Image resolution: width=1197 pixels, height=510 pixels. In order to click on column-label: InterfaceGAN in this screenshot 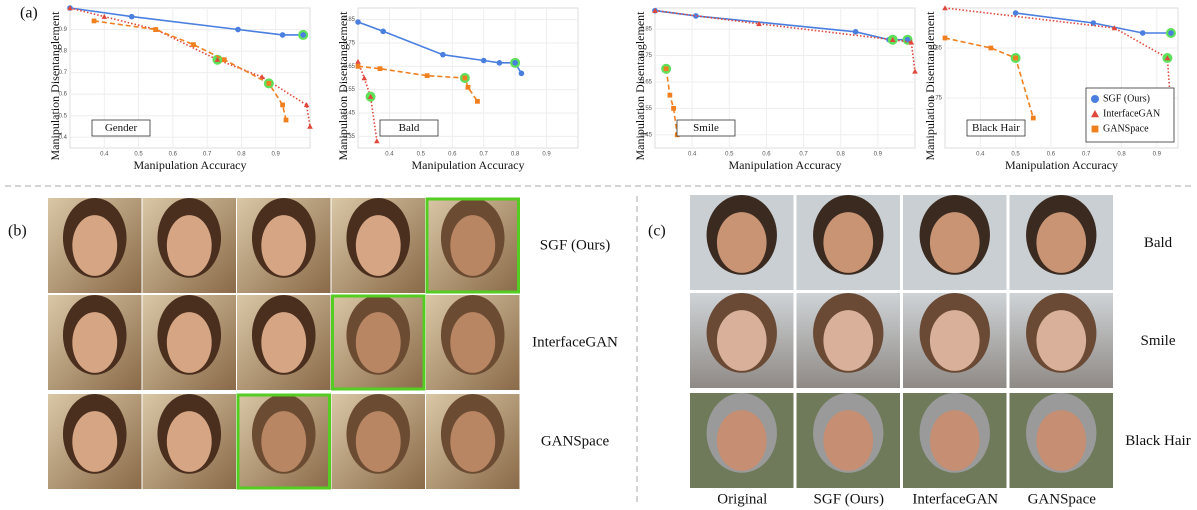, I will do `click(955, 499)`.